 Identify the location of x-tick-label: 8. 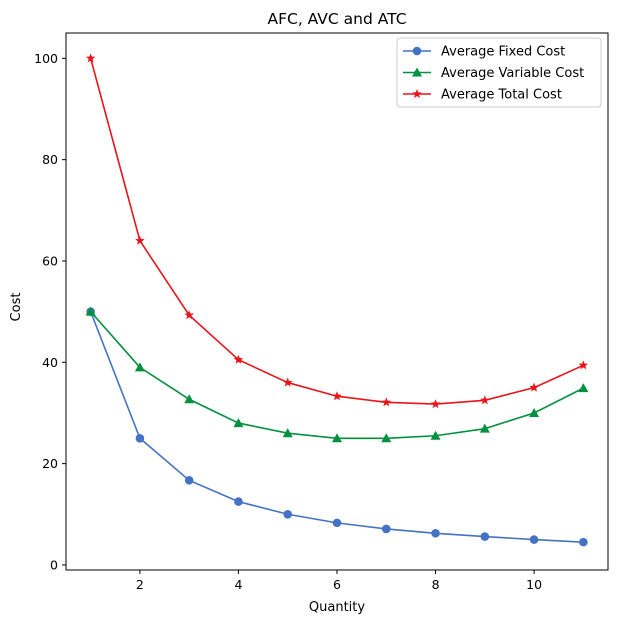
(436, 584).